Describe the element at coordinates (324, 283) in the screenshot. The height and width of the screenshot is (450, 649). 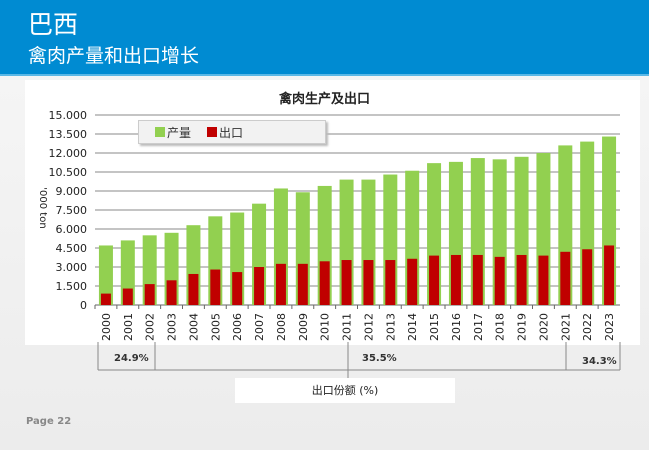
I see `bar-export-2010` at that location.